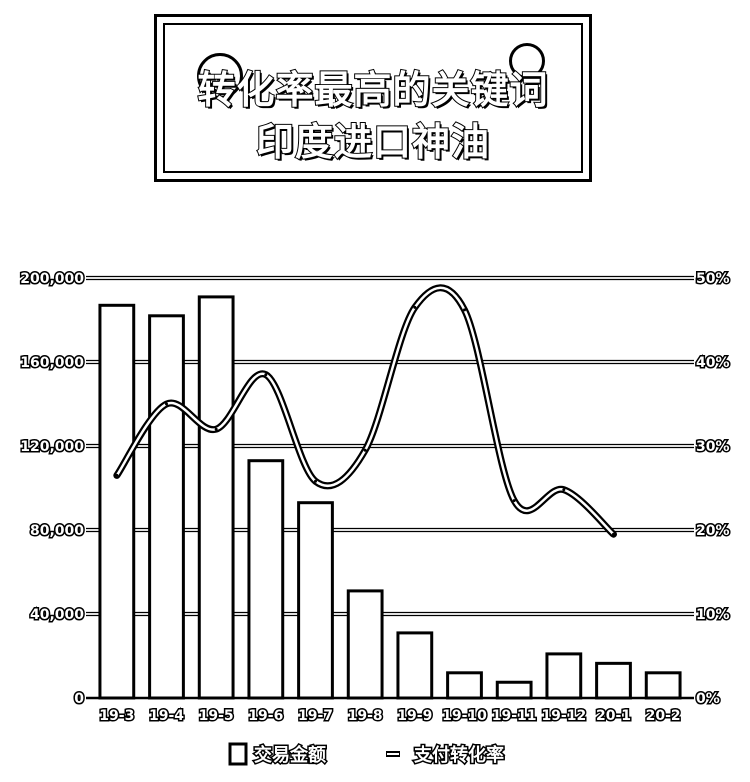 This screenshot has height=782, width=750. What do you see at coordinates (514, 716) in the screenshot?
I see `x-tick-label: 19-11` at bounding box center [514, 716].